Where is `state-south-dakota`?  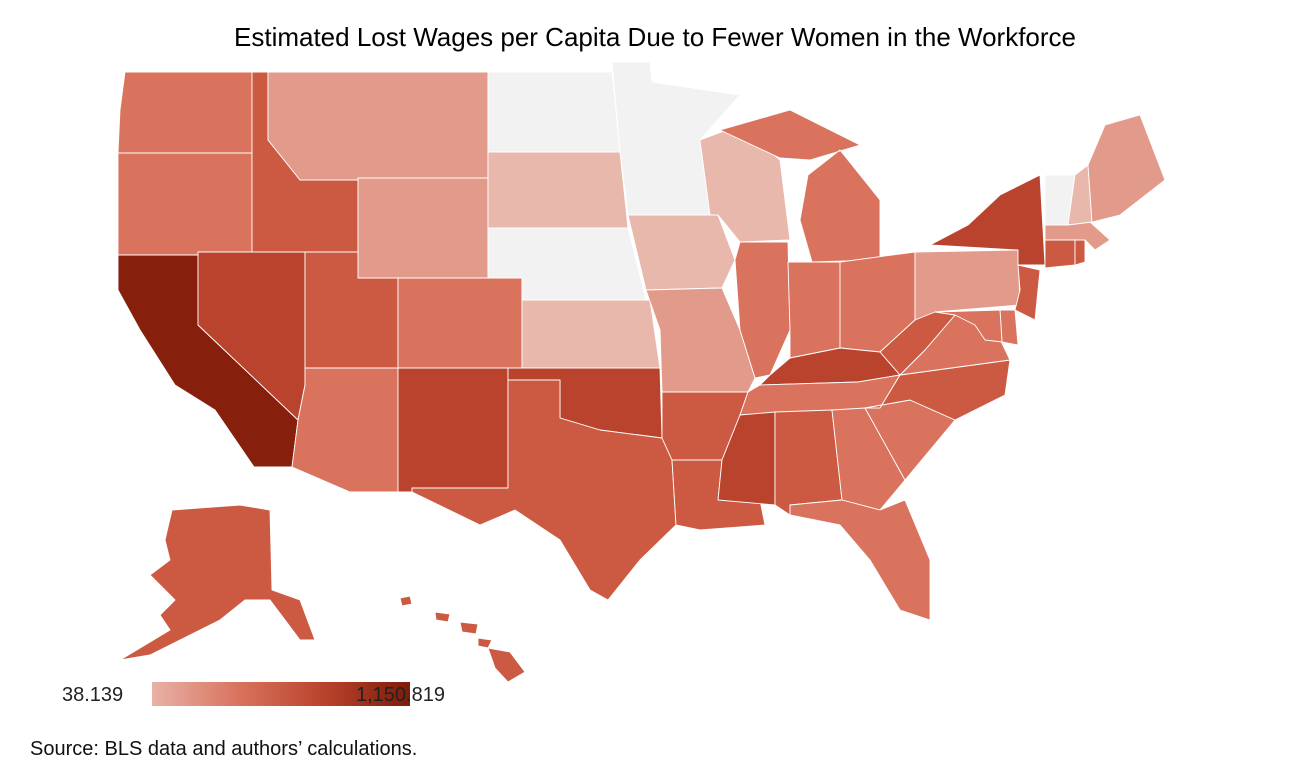
state-south-dakota is located at coordinates (558, 190).